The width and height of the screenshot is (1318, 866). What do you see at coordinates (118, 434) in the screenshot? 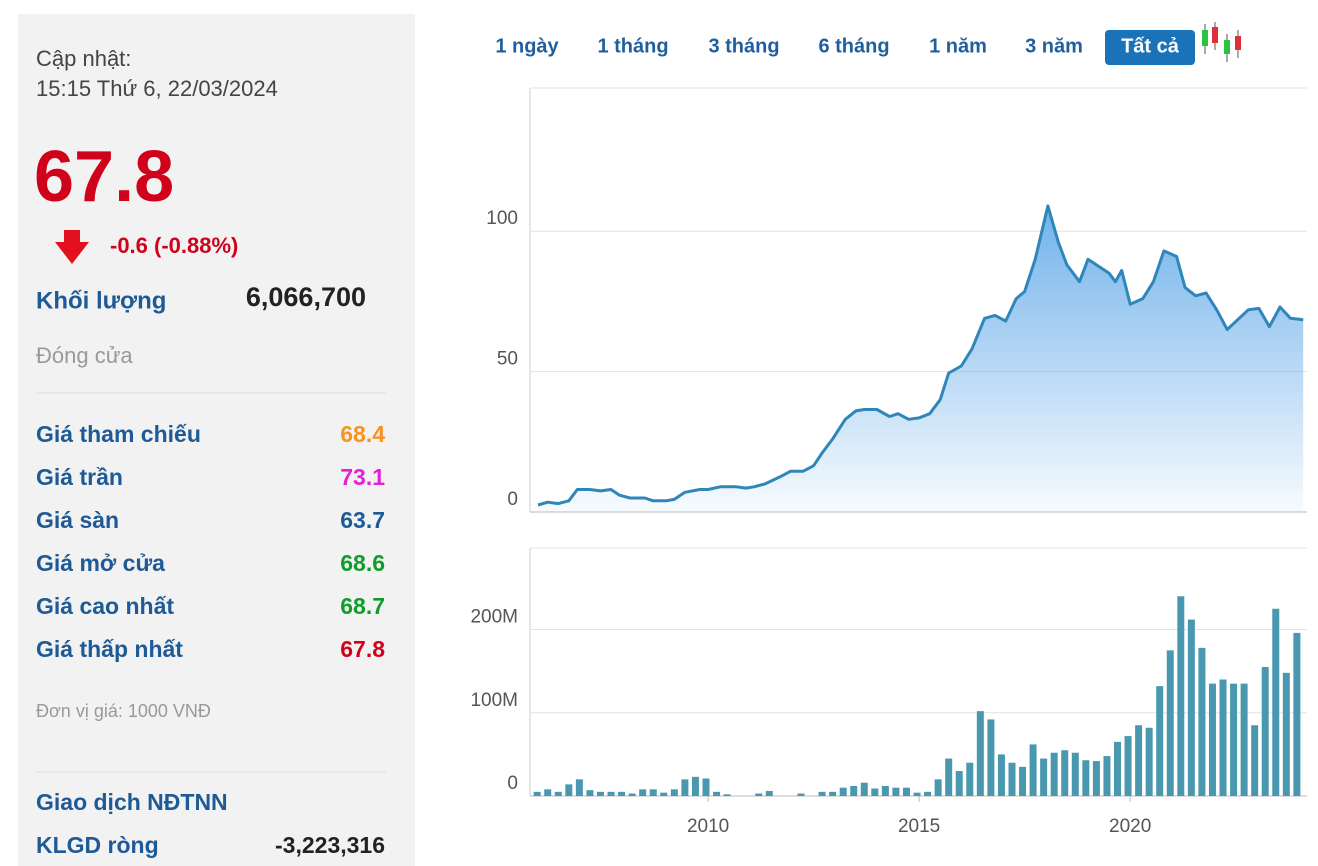
I see `row-label: Giá tham chiếu` at bounding box center [118, 434].